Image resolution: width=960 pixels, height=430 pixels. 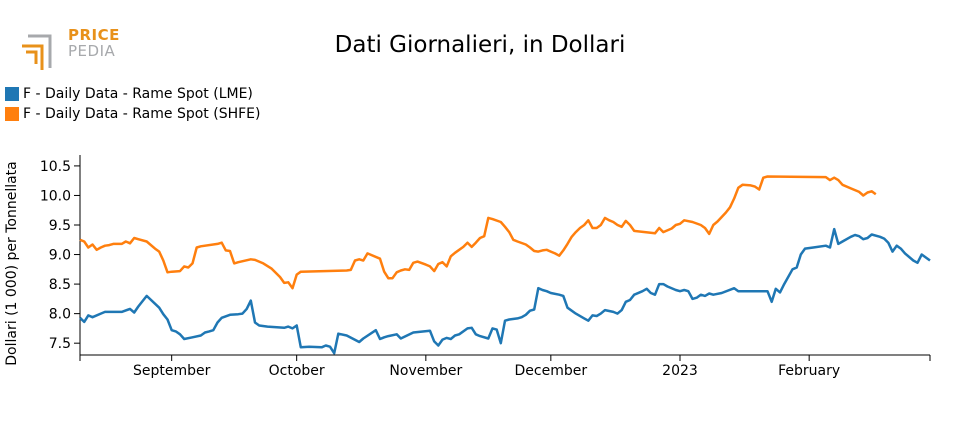 What do you see at coordinates (60, 285) in the screenshot?
I see `y-tick-label: 8.5` at bounding box center [60, 285].